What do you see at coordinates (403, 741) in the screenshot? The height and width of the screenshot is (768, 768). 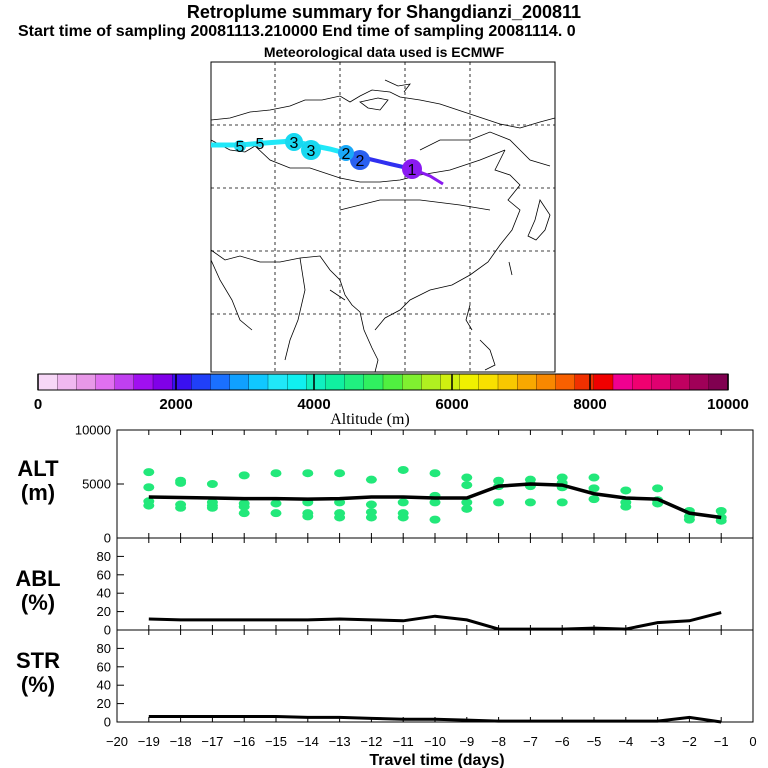 I see `x-tick-label: −11` at bounding box center [403, 741].